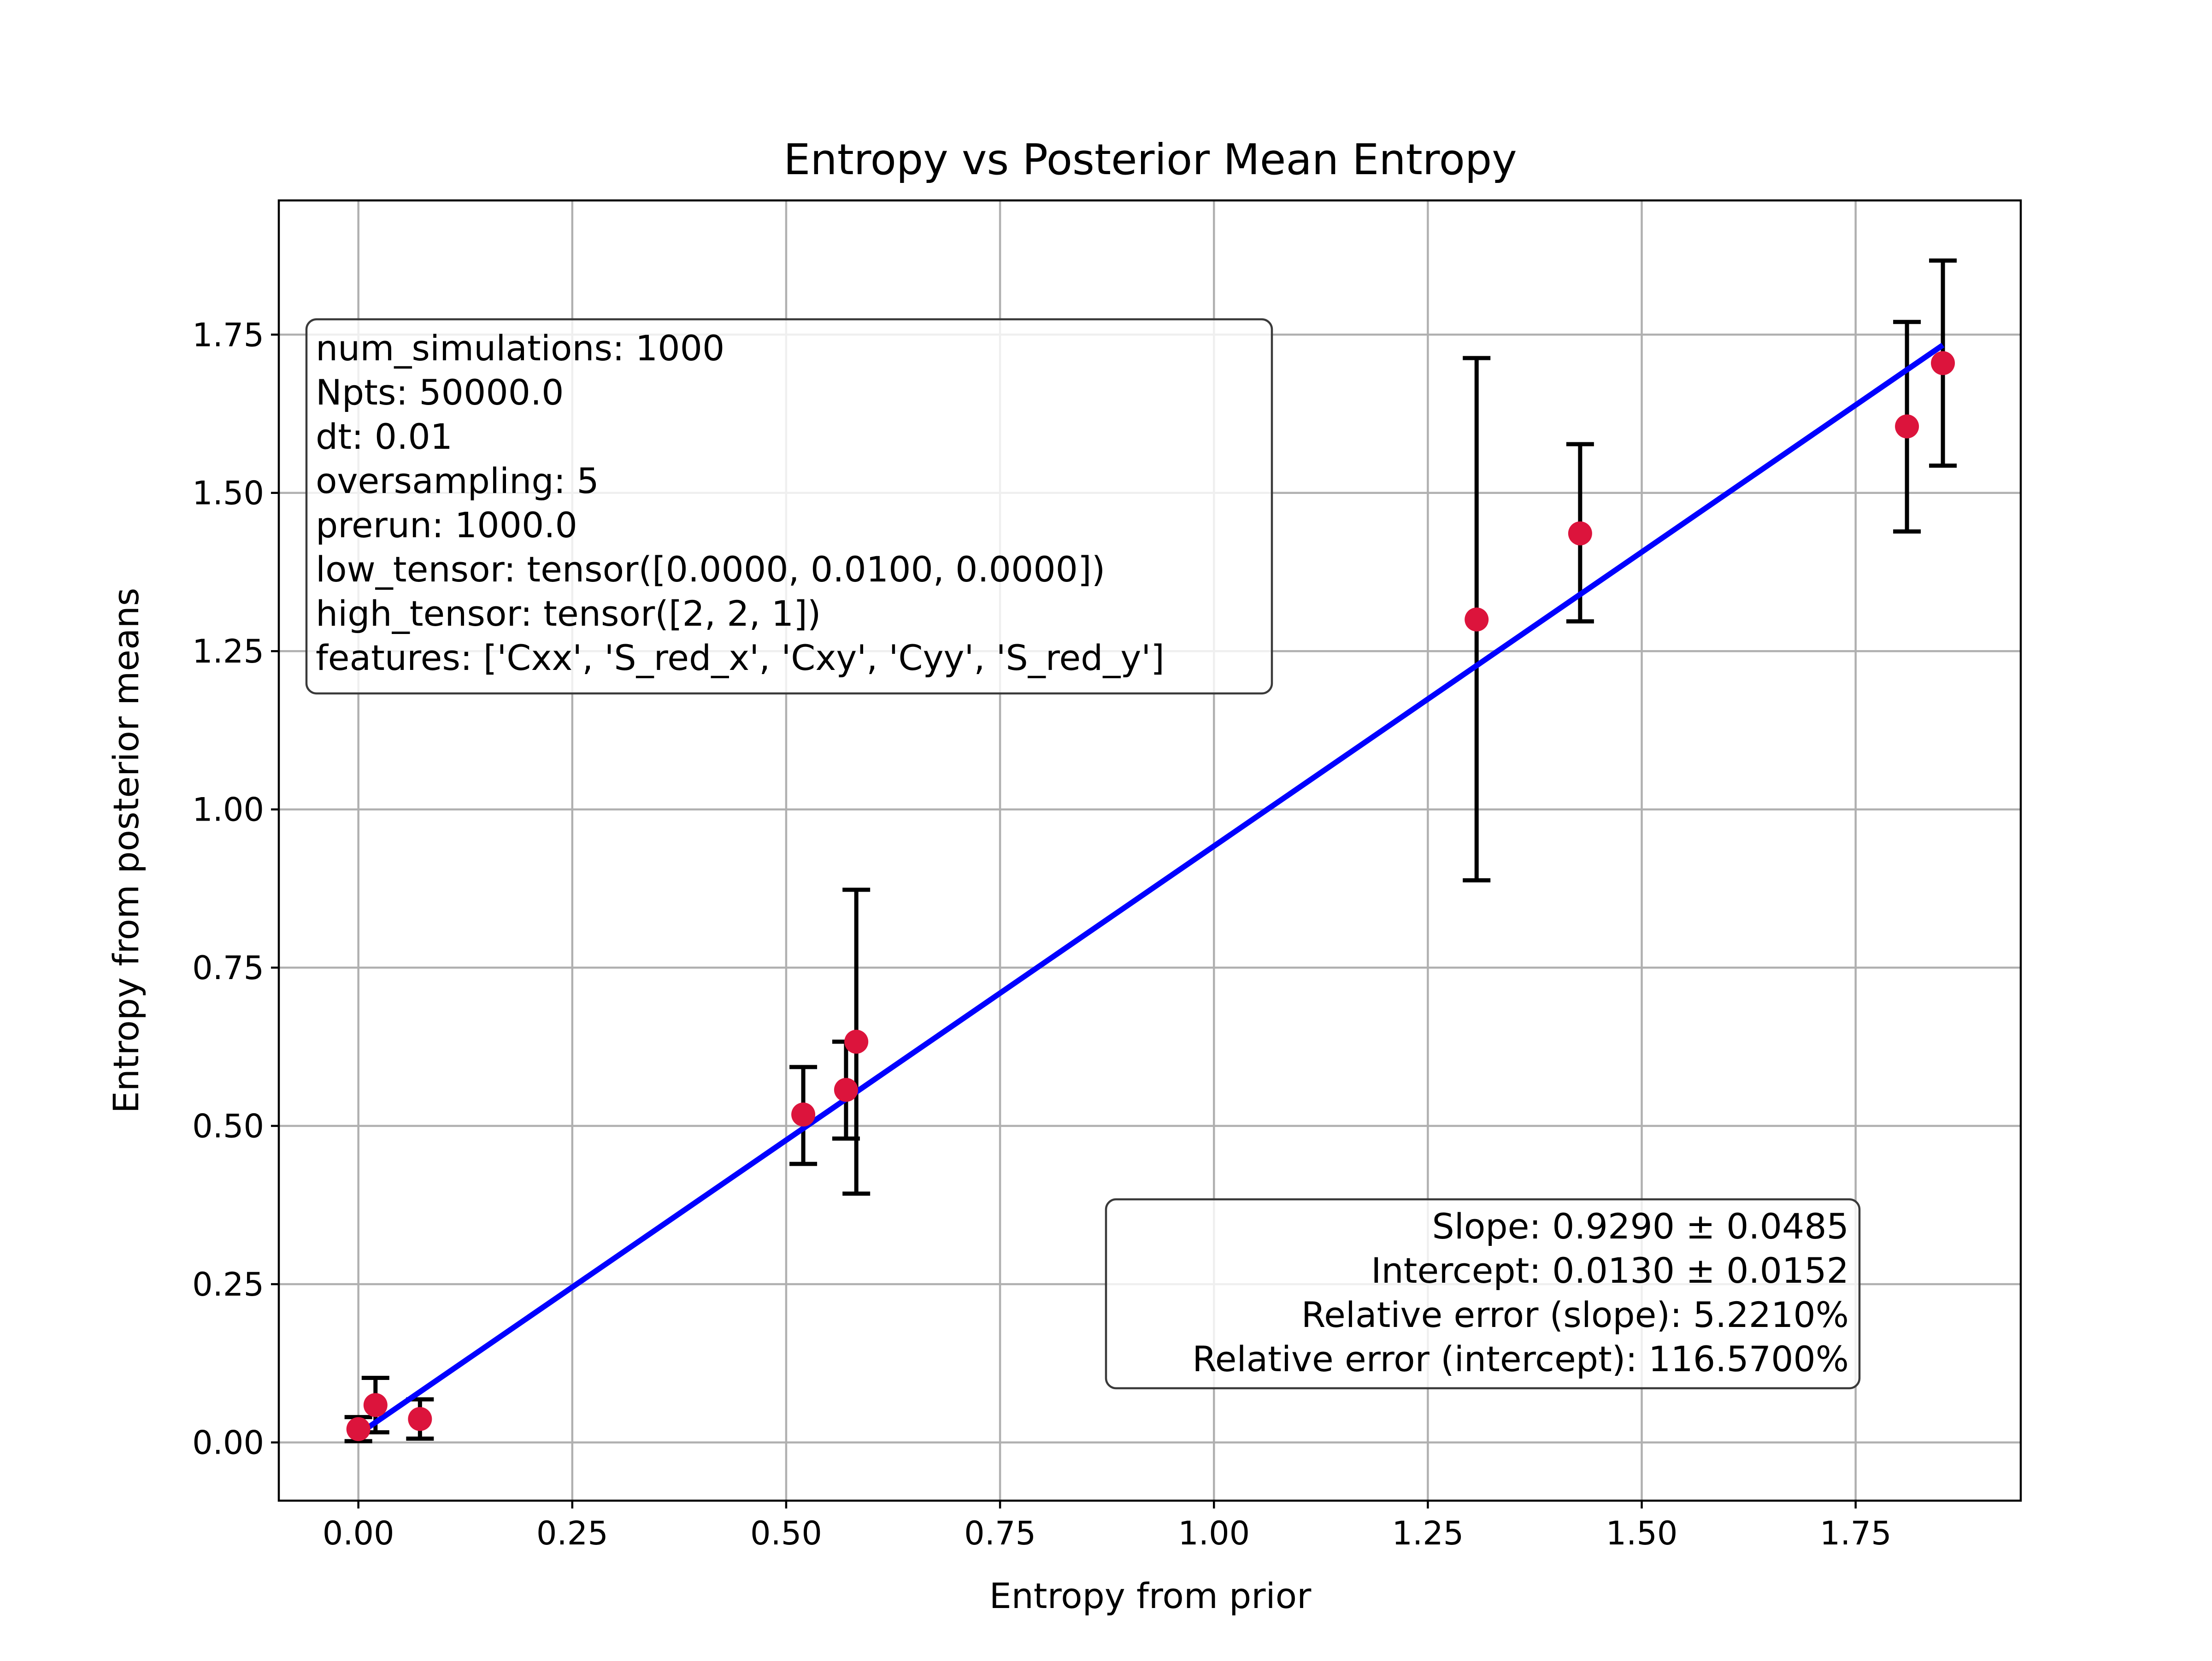 The image size is (2212, 1661). What do you see at coordinates (520, 348) in the screenshot?
I see `params-line: num_simulations: 1000` at bounding box center [520, 348].